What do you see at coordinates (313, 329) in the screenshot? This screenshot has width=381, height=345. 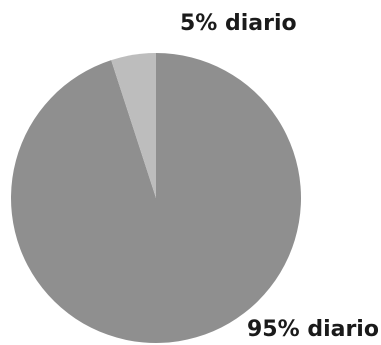 I see `slice-label-95: 95% diario` at bounding box center [313, 329].